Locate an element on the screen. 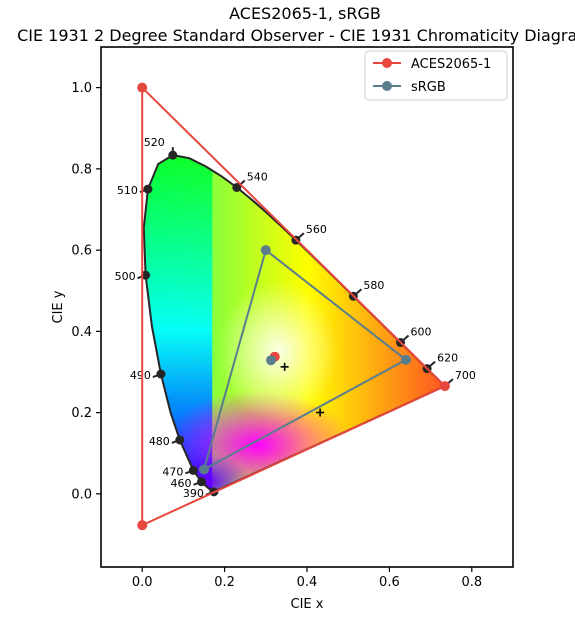  wavelength-label: 540 is located at coordinates (257, 176).